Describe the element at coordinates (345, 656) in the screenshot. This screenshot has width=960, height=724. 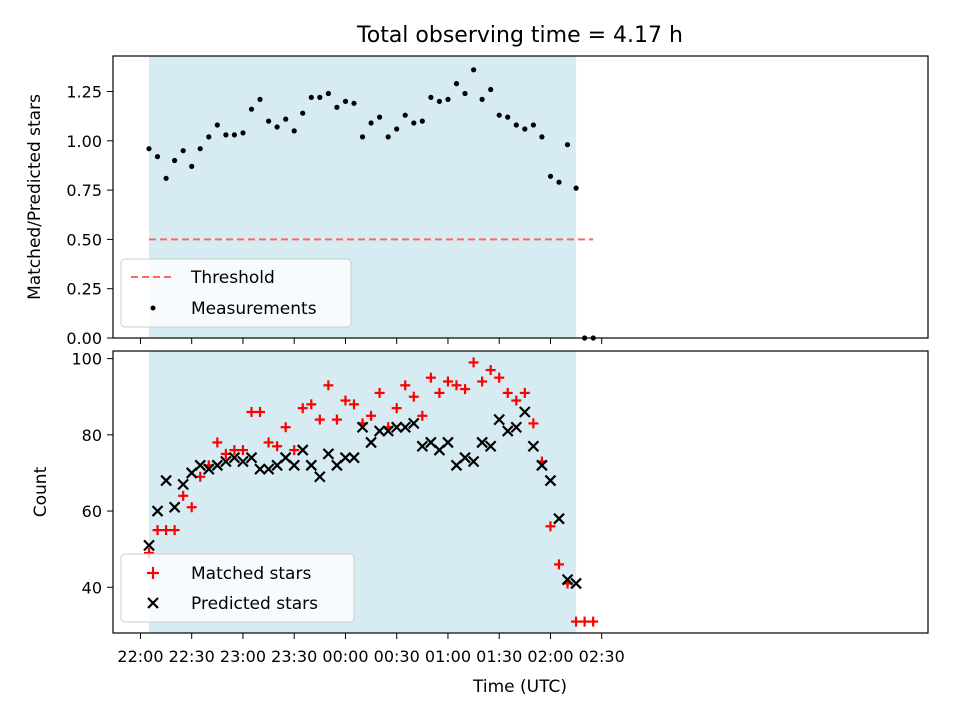
I see `x-tick-label: 00:00` at that location.